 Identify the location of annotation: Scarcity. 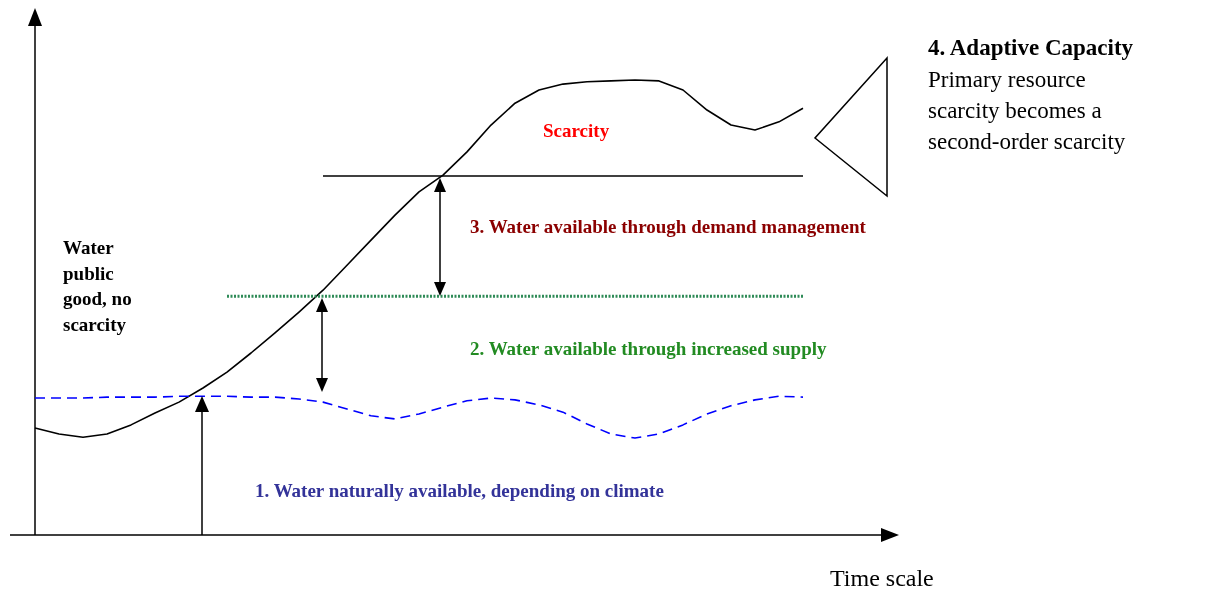
(576, 130).